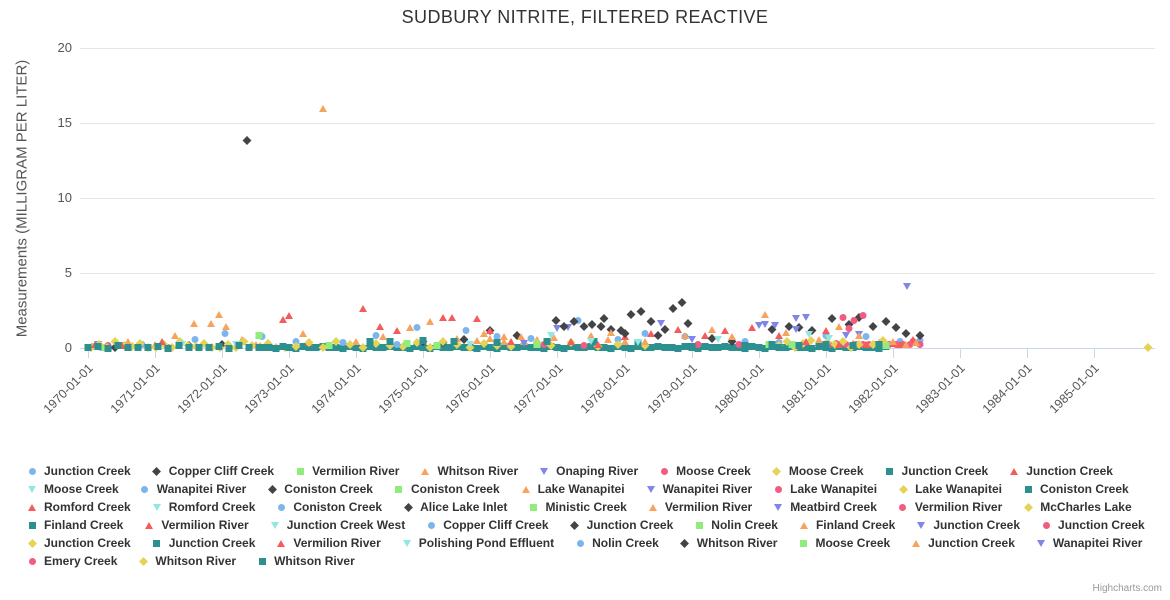 The width and height of the screenshot is (1170, 600). I want to click on legend-item: Vermilion River, so click(949, 507).